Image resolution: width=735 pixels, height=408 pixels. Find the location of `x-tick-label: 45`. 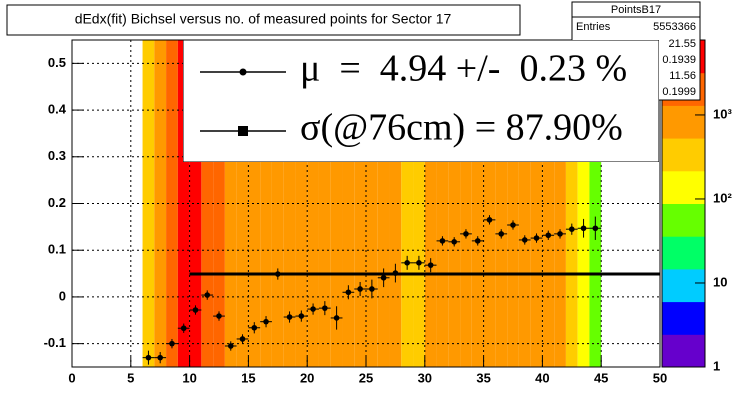

x-tick-label: 45 is located at coordinates (601, 377).